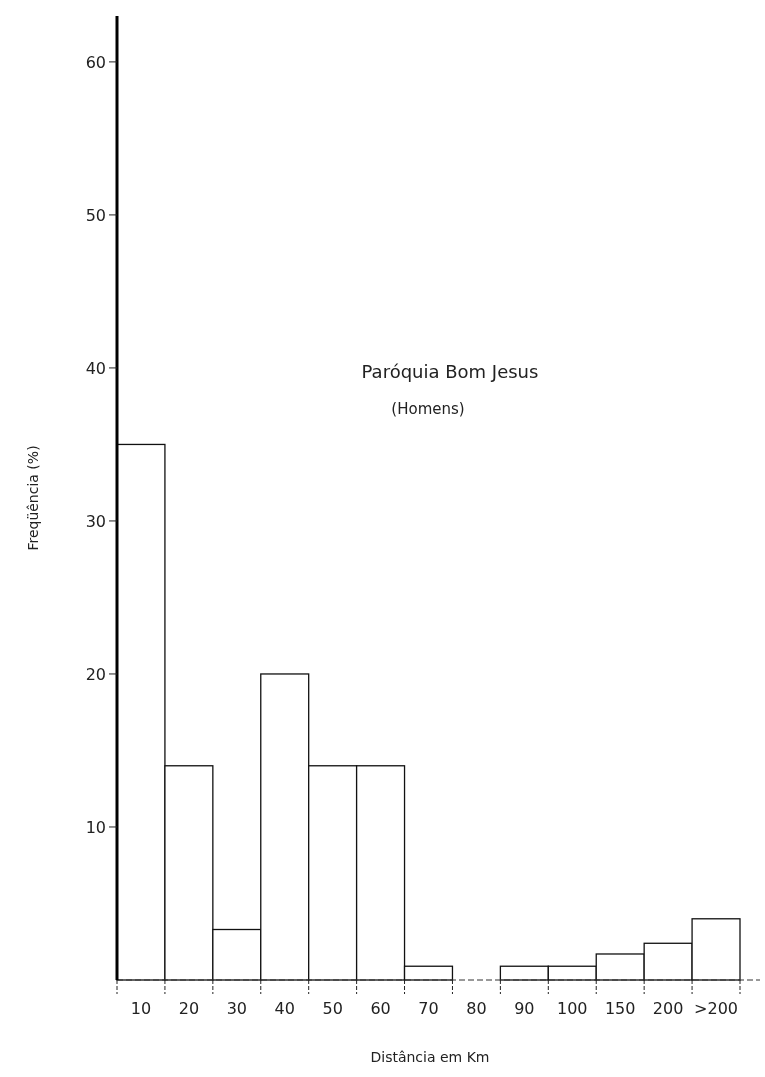 Image resolution: width=765 pixels, height=1077 pixels. Describe the element at coordinates (476, 1008) in the screenshot. I see `x-tick-label: 80` at that location.